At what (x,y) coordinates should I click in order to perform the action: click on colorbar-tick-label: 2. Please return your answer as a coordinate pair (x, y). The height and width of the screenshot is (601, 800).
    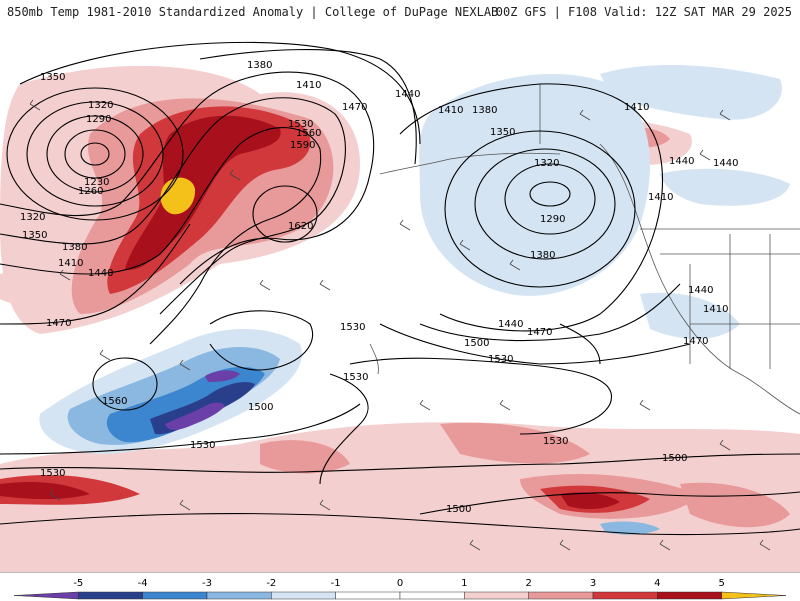
    Looking at the image, I should click on (528, 583).